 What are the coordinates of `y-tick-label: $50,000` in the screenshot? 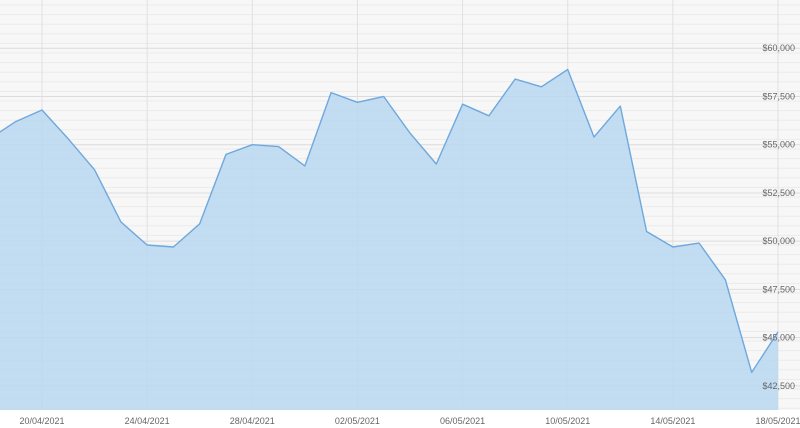 It's located at (778, 241).